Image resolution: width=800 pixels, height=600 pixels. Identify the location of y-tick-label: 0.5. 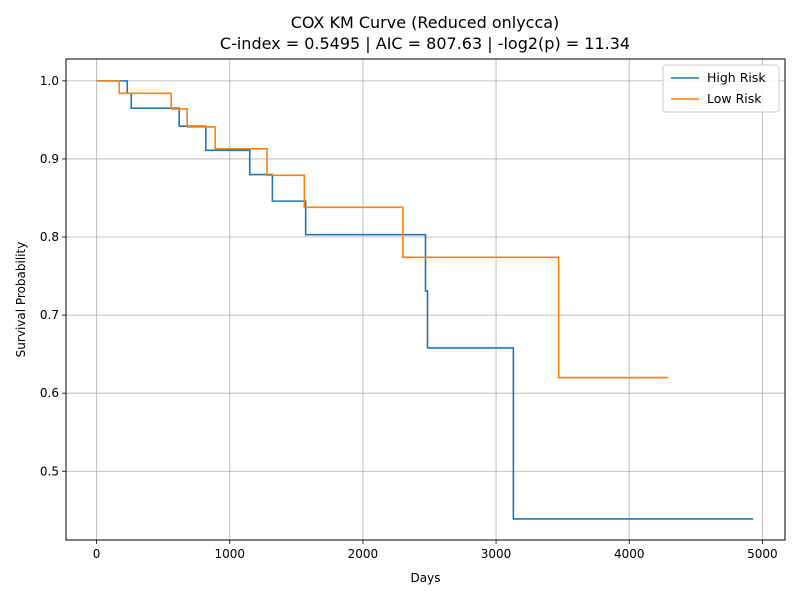
(49, 471).